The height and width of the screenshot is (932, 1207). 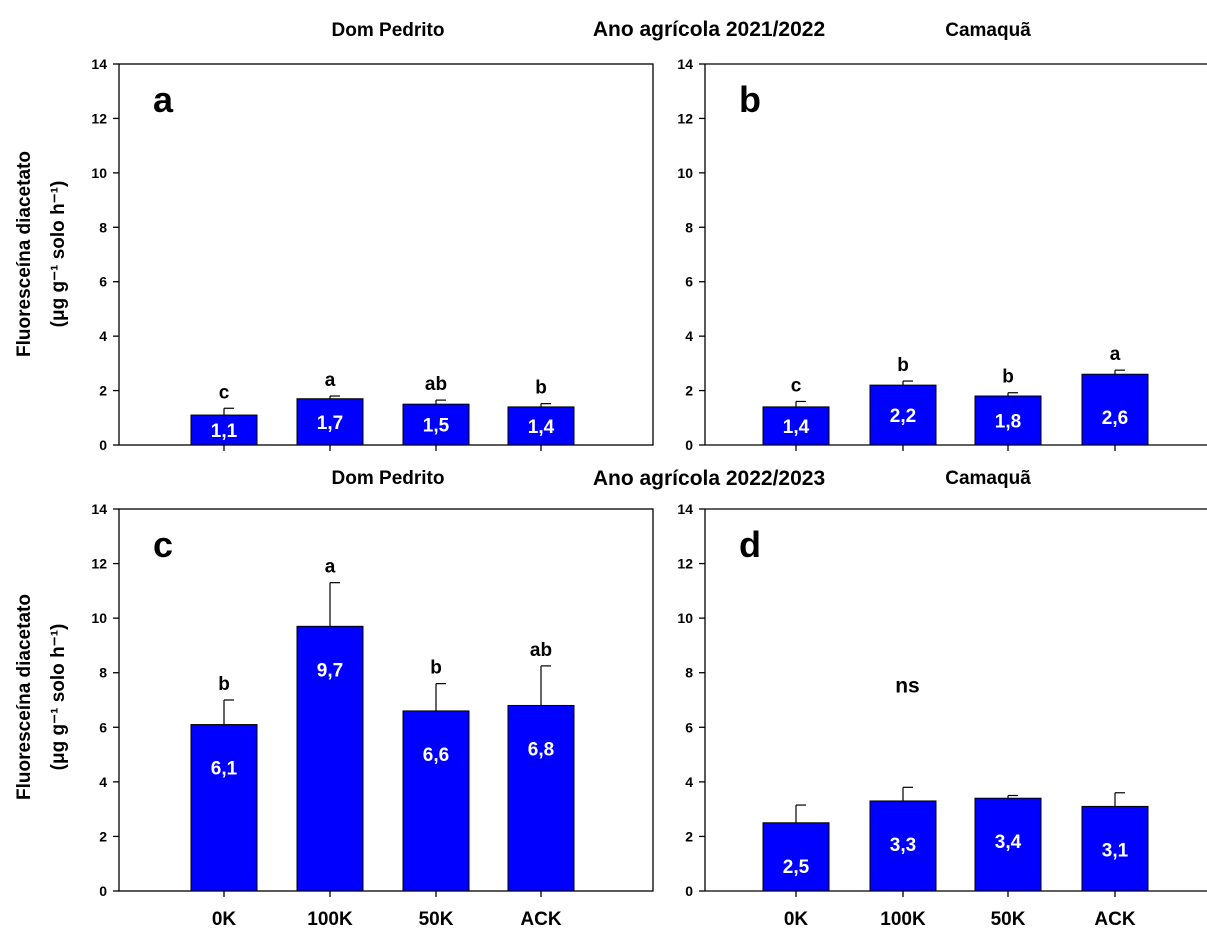 I want to click on y-axis-title-bottom-line2: (μg g⁻¹ solo h⁻¹), so click(x=58, y=697).